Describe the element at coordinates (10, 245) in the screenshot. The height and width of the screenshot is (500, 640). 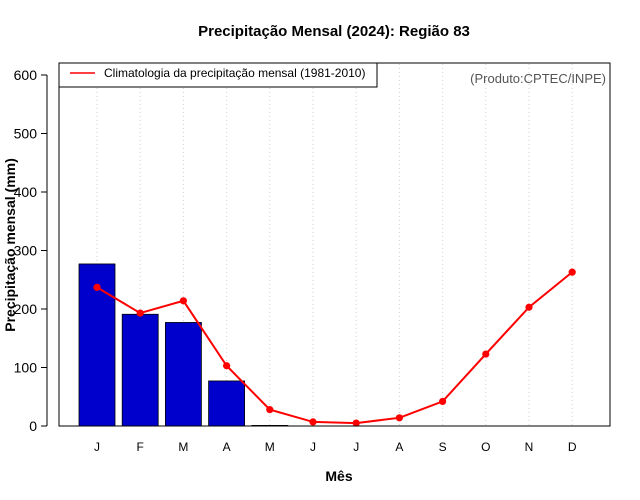
I see `y-axis-label: Precipitação mensal (mm)` at that location.